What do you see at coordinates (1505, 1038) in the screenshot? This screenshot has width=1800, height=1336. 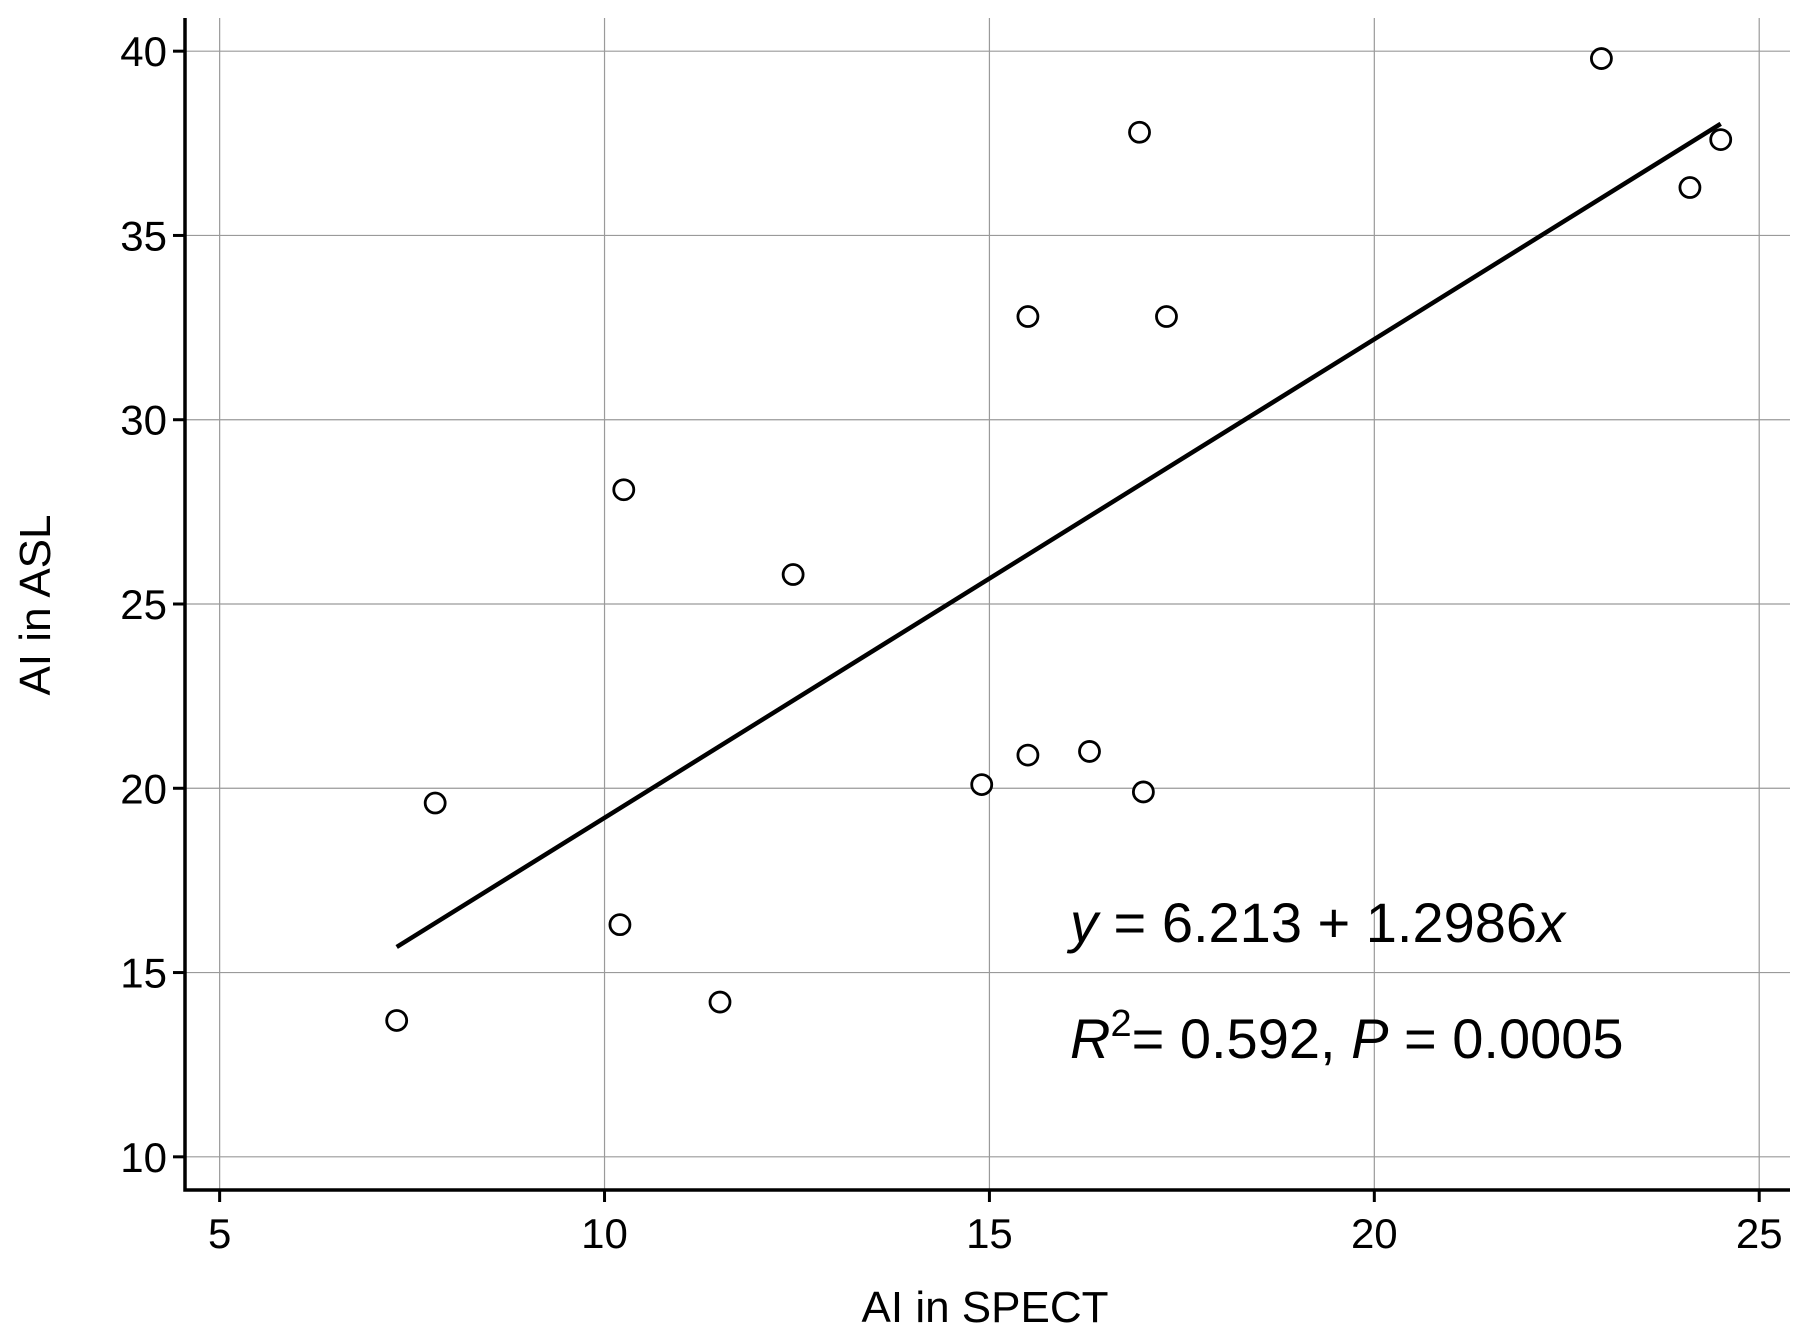 I see `stats-p-value: = 0.0005` at bounding box center [1505, 1038].